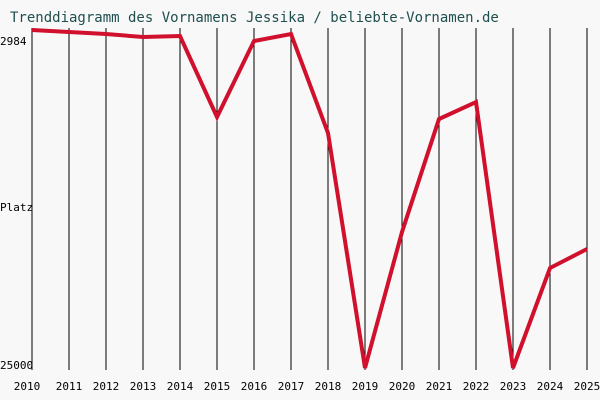 The height and width of the screenshot is (400, 600). What do you see at coordinates (143, 386) in the screenshot?
I see `x-tick-label: 2013` at bounding box center [143, 386].